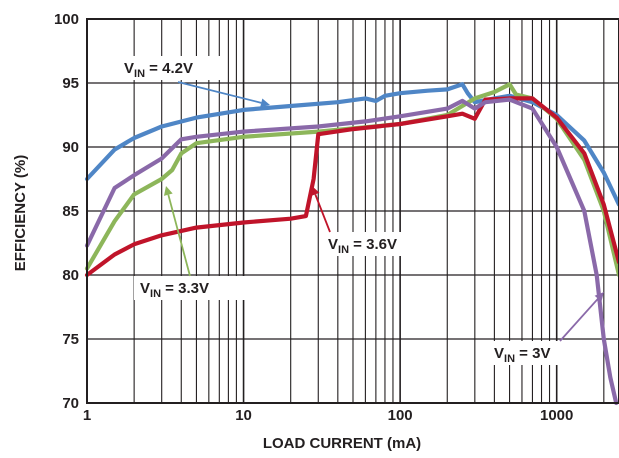 This screenshot has height=458, width=619. I want to click on y-tick-label: 85, so click(70, 211).